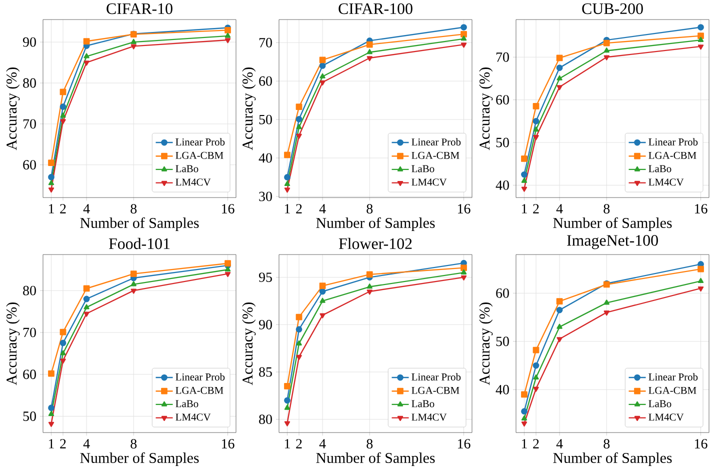 The image size is (719, 475). I want to click on chart-title: Food-101, so click(139, 244).